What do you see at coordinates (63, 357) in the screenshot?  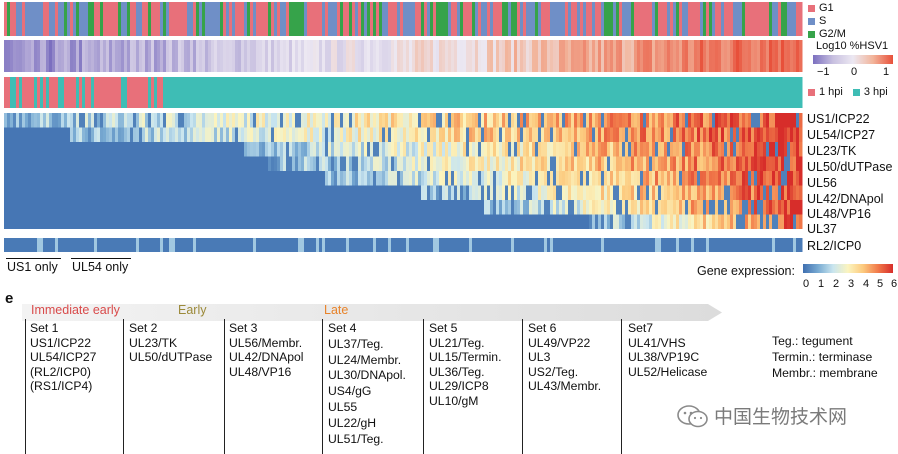 I see `set-1-item: UL54/ICP27` at bounding box center [63, 357].